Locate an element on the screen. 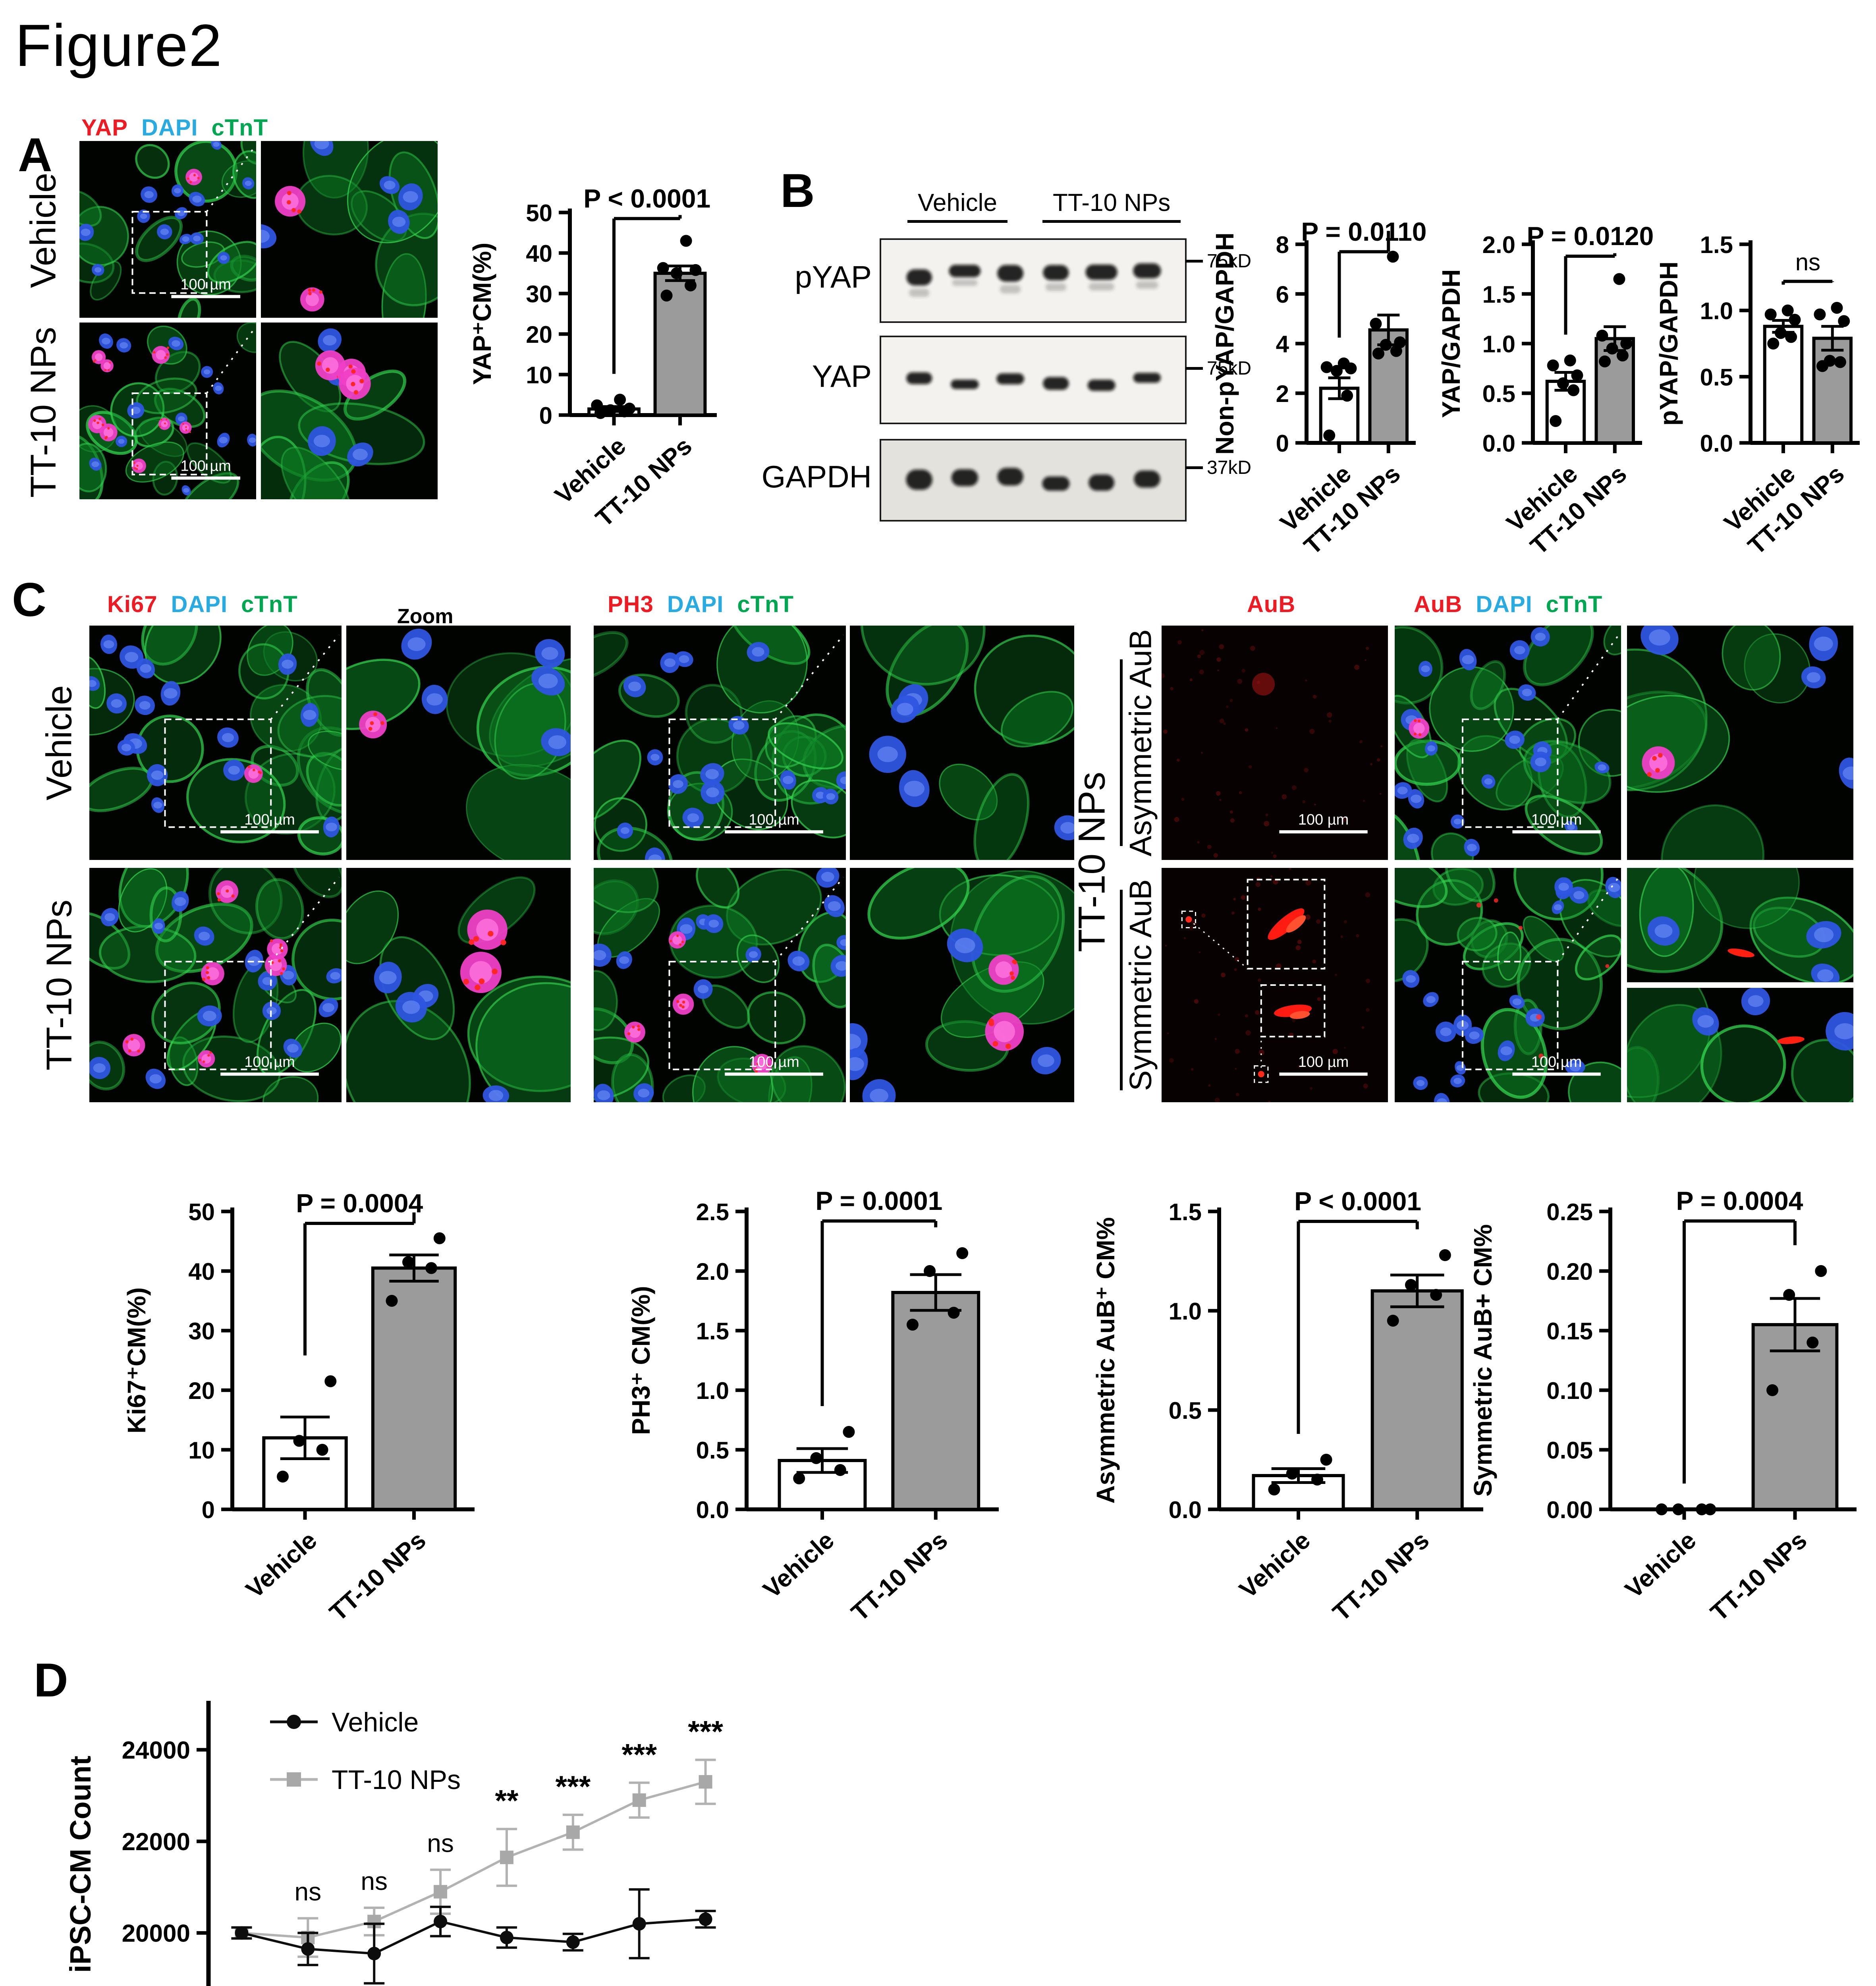 This screenshot has height=1986, width=1876. micrograph-a-vehicle-zoom is located at coordinates (349, 229).